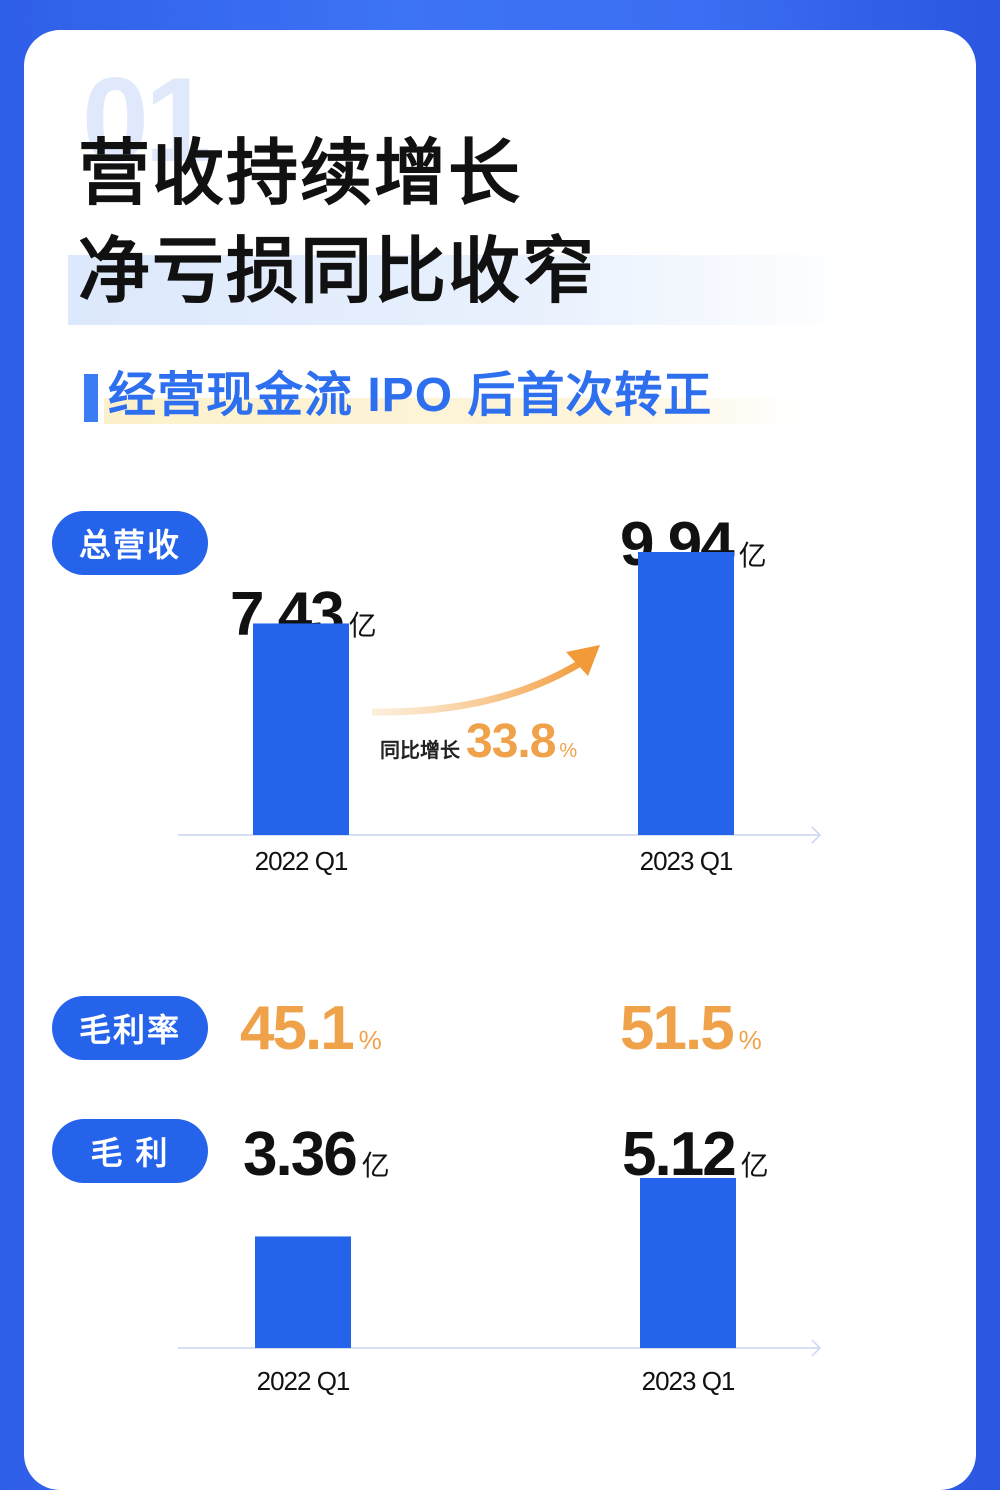  What do you see at coordinates (679, 1154) in the screenshot?
I see `gross-profit-value-2023-number: 5.12` at bounding box center [679, 1154].